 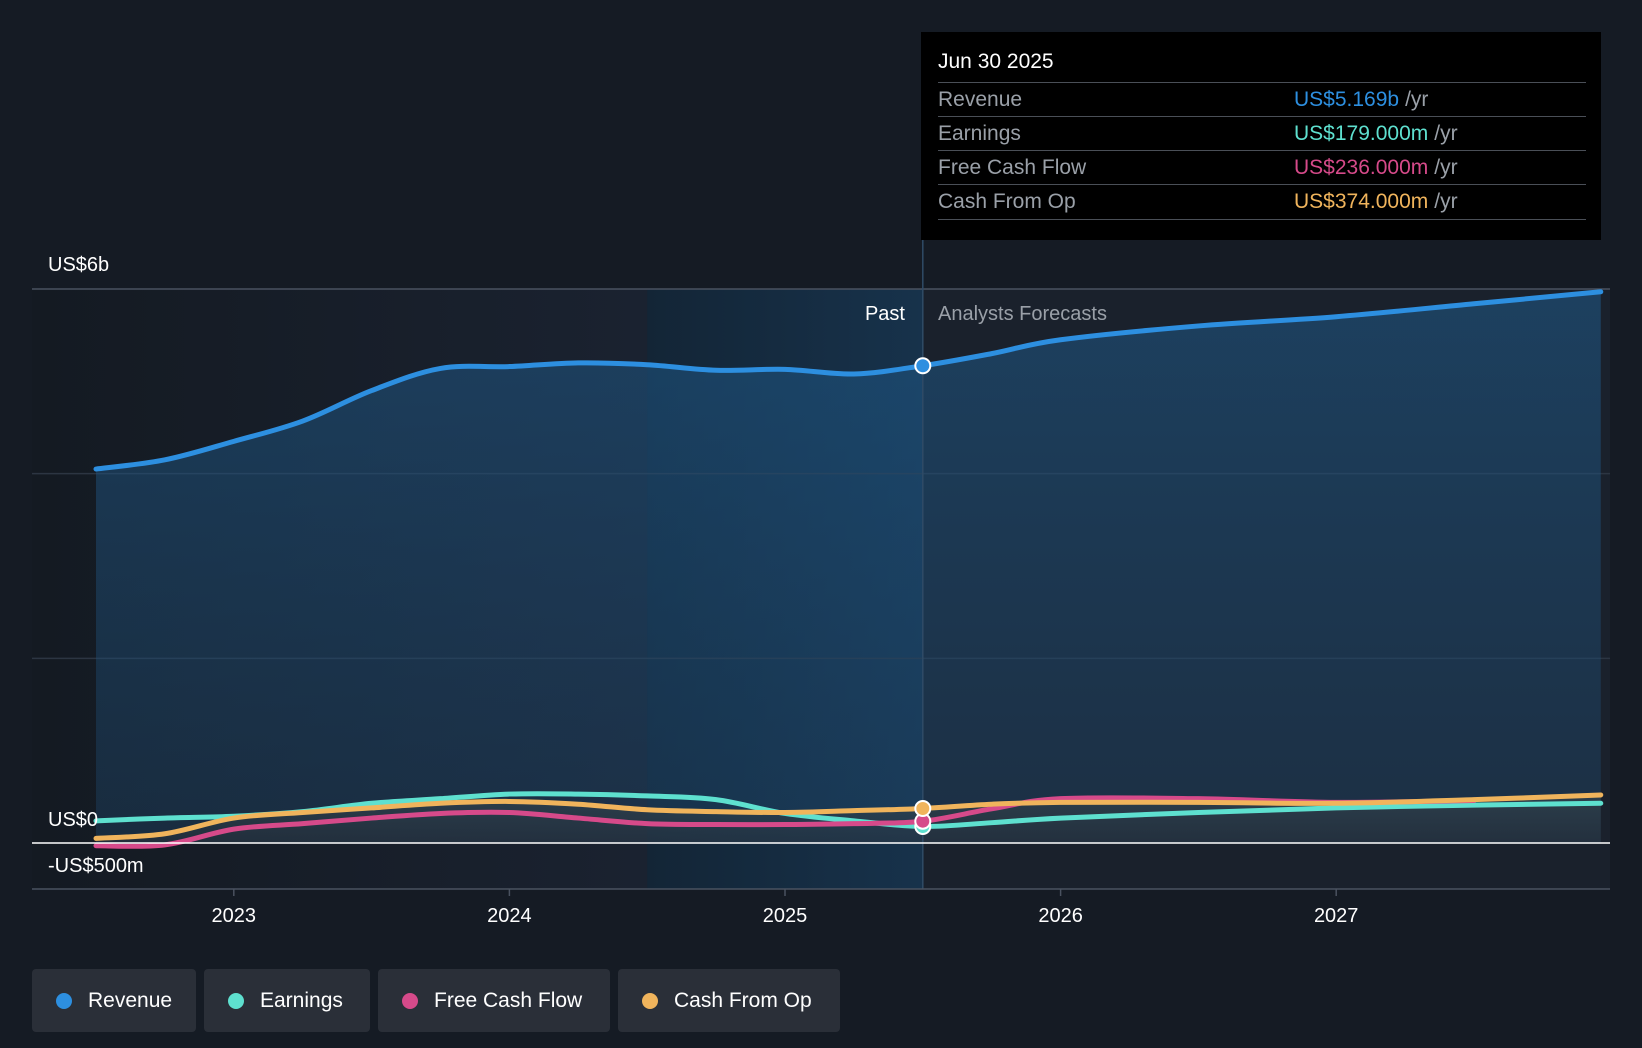 I want to click on tooltip-label: Cash From Op, so click(x=1007, y=201).